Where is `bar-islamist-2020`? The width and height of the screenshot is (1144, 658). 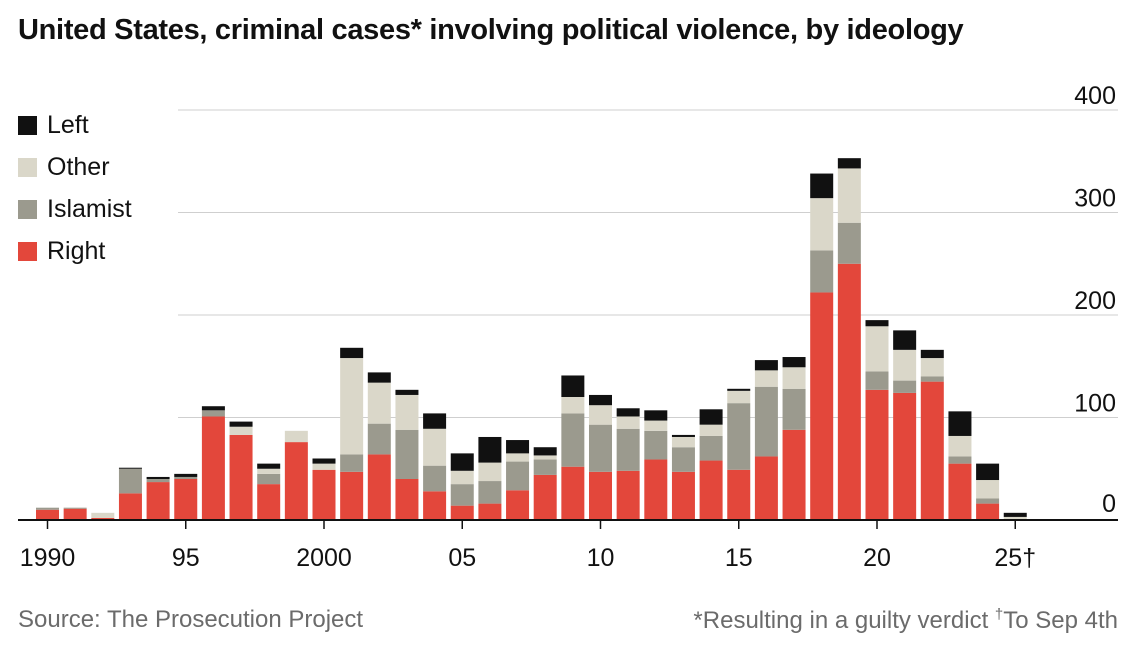 bar-islamist-2020 is located at coordinates (877, 380).